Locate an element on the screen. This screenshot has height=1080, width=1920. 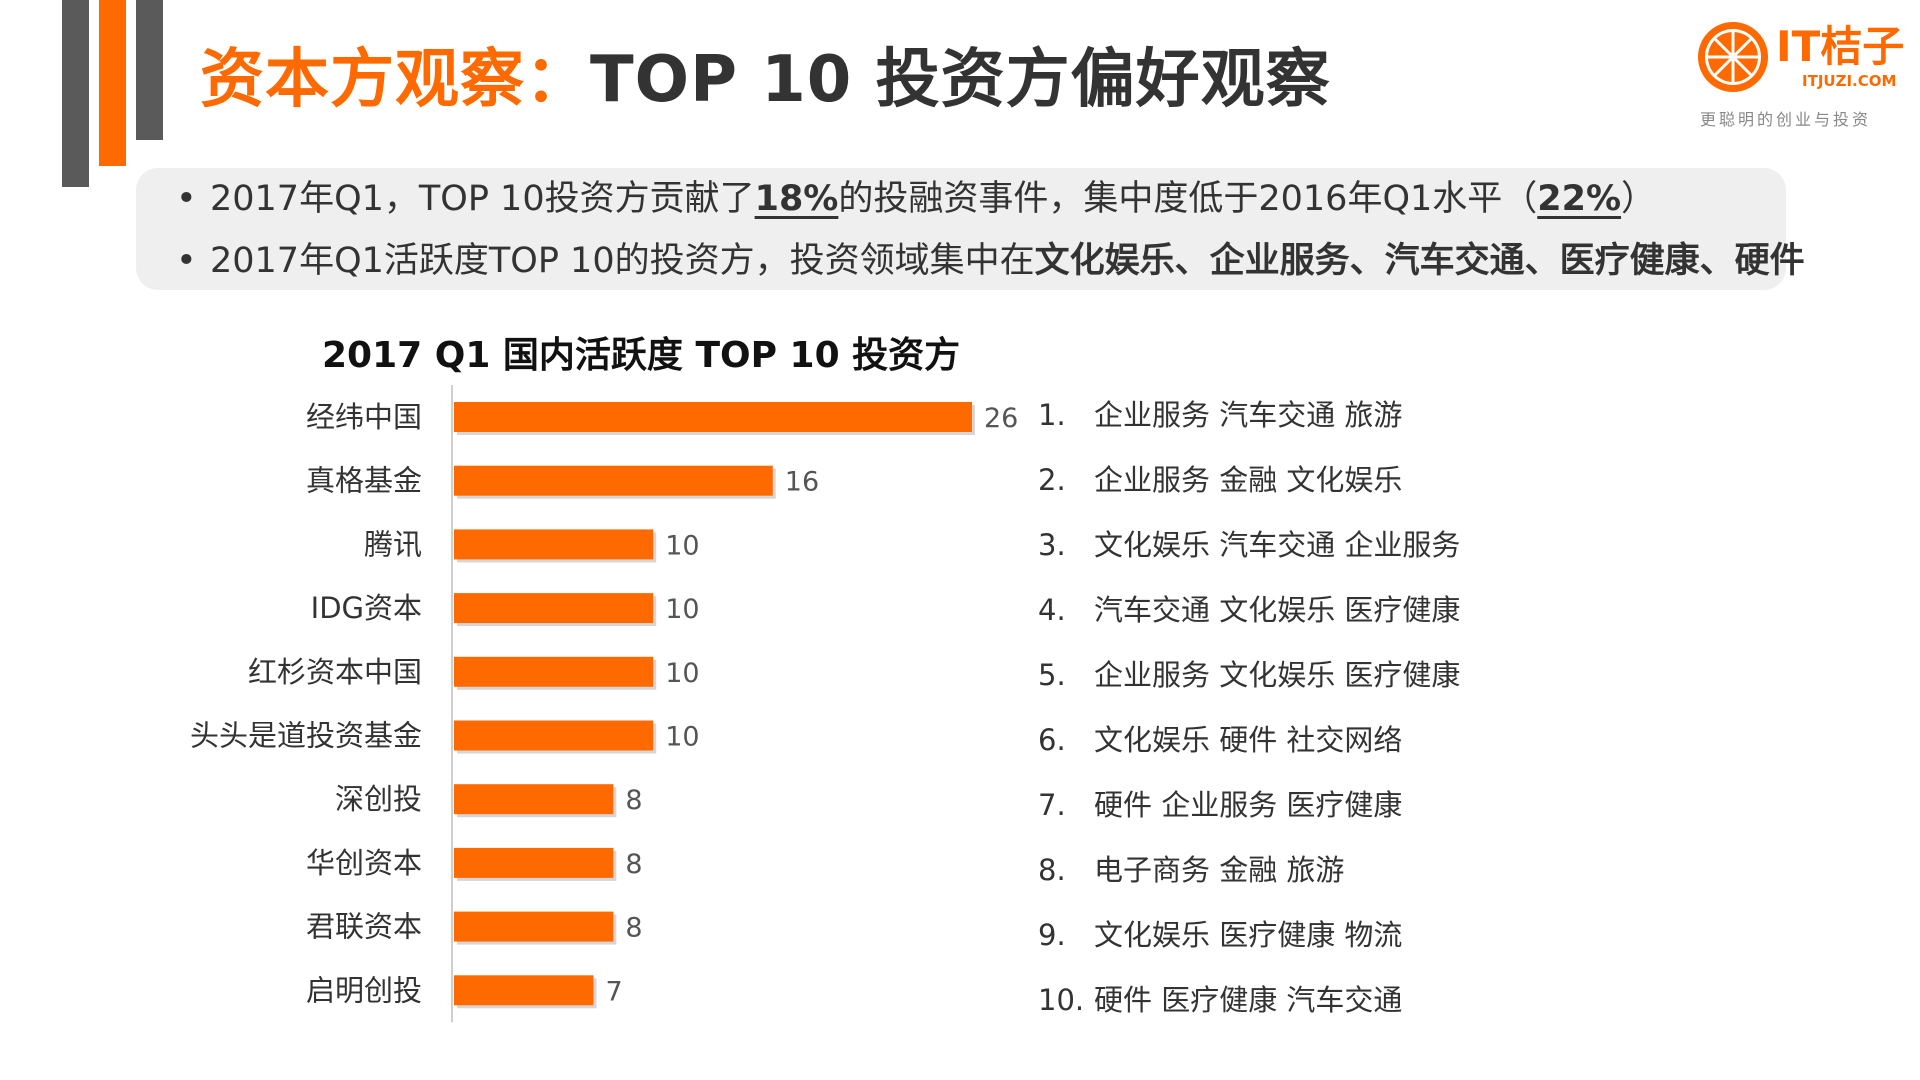
bullet-1-highlight-22: 22% is located at coordinates (1579, 199).